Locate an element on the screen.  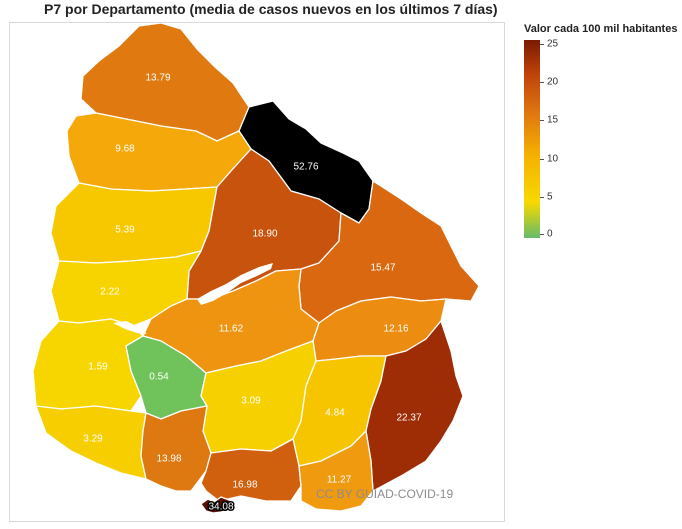
value-label-colonia: 3.29 is located at coordinates (93, 439).